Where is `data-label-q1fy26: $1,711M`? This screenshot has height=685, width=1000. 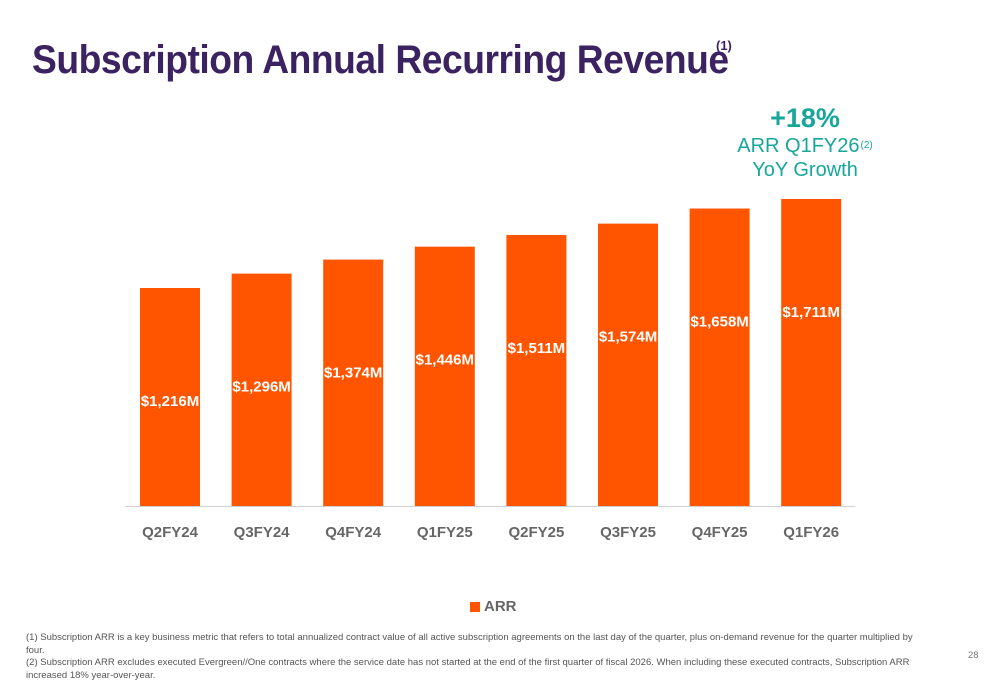
data-label-q1fy26: $1,711M is located at coordinates (811, 312).